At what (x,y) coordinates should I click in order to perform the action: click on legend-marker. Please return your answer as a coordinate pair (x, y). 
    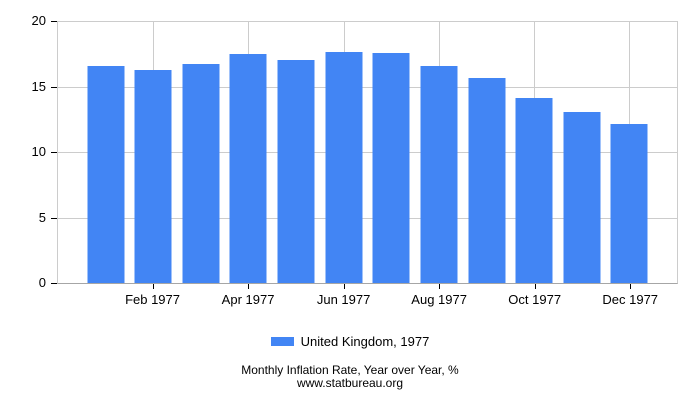
    Looking at the image, I should click on (282, 341).